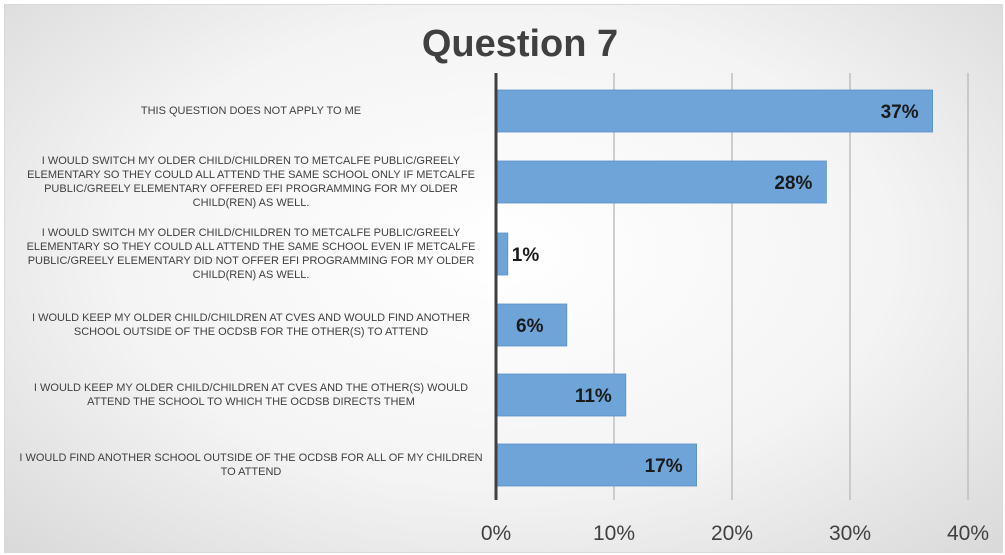 This screenshot has width=1005, height=555. I want to click on data-label: 11%, so click(593, 396).